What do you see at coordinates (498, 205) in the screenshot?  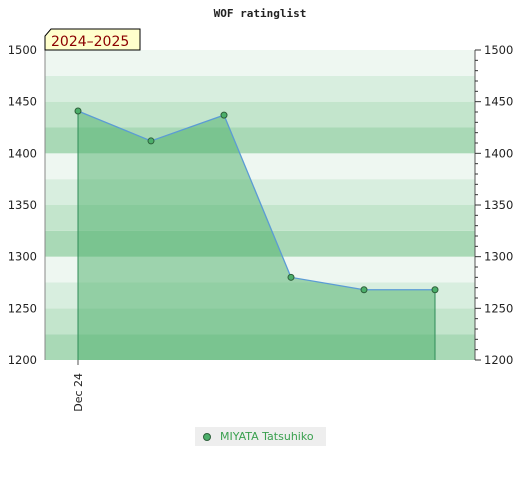 I see `y-tick-label-right: 1350` at bounding box center [498, 205].